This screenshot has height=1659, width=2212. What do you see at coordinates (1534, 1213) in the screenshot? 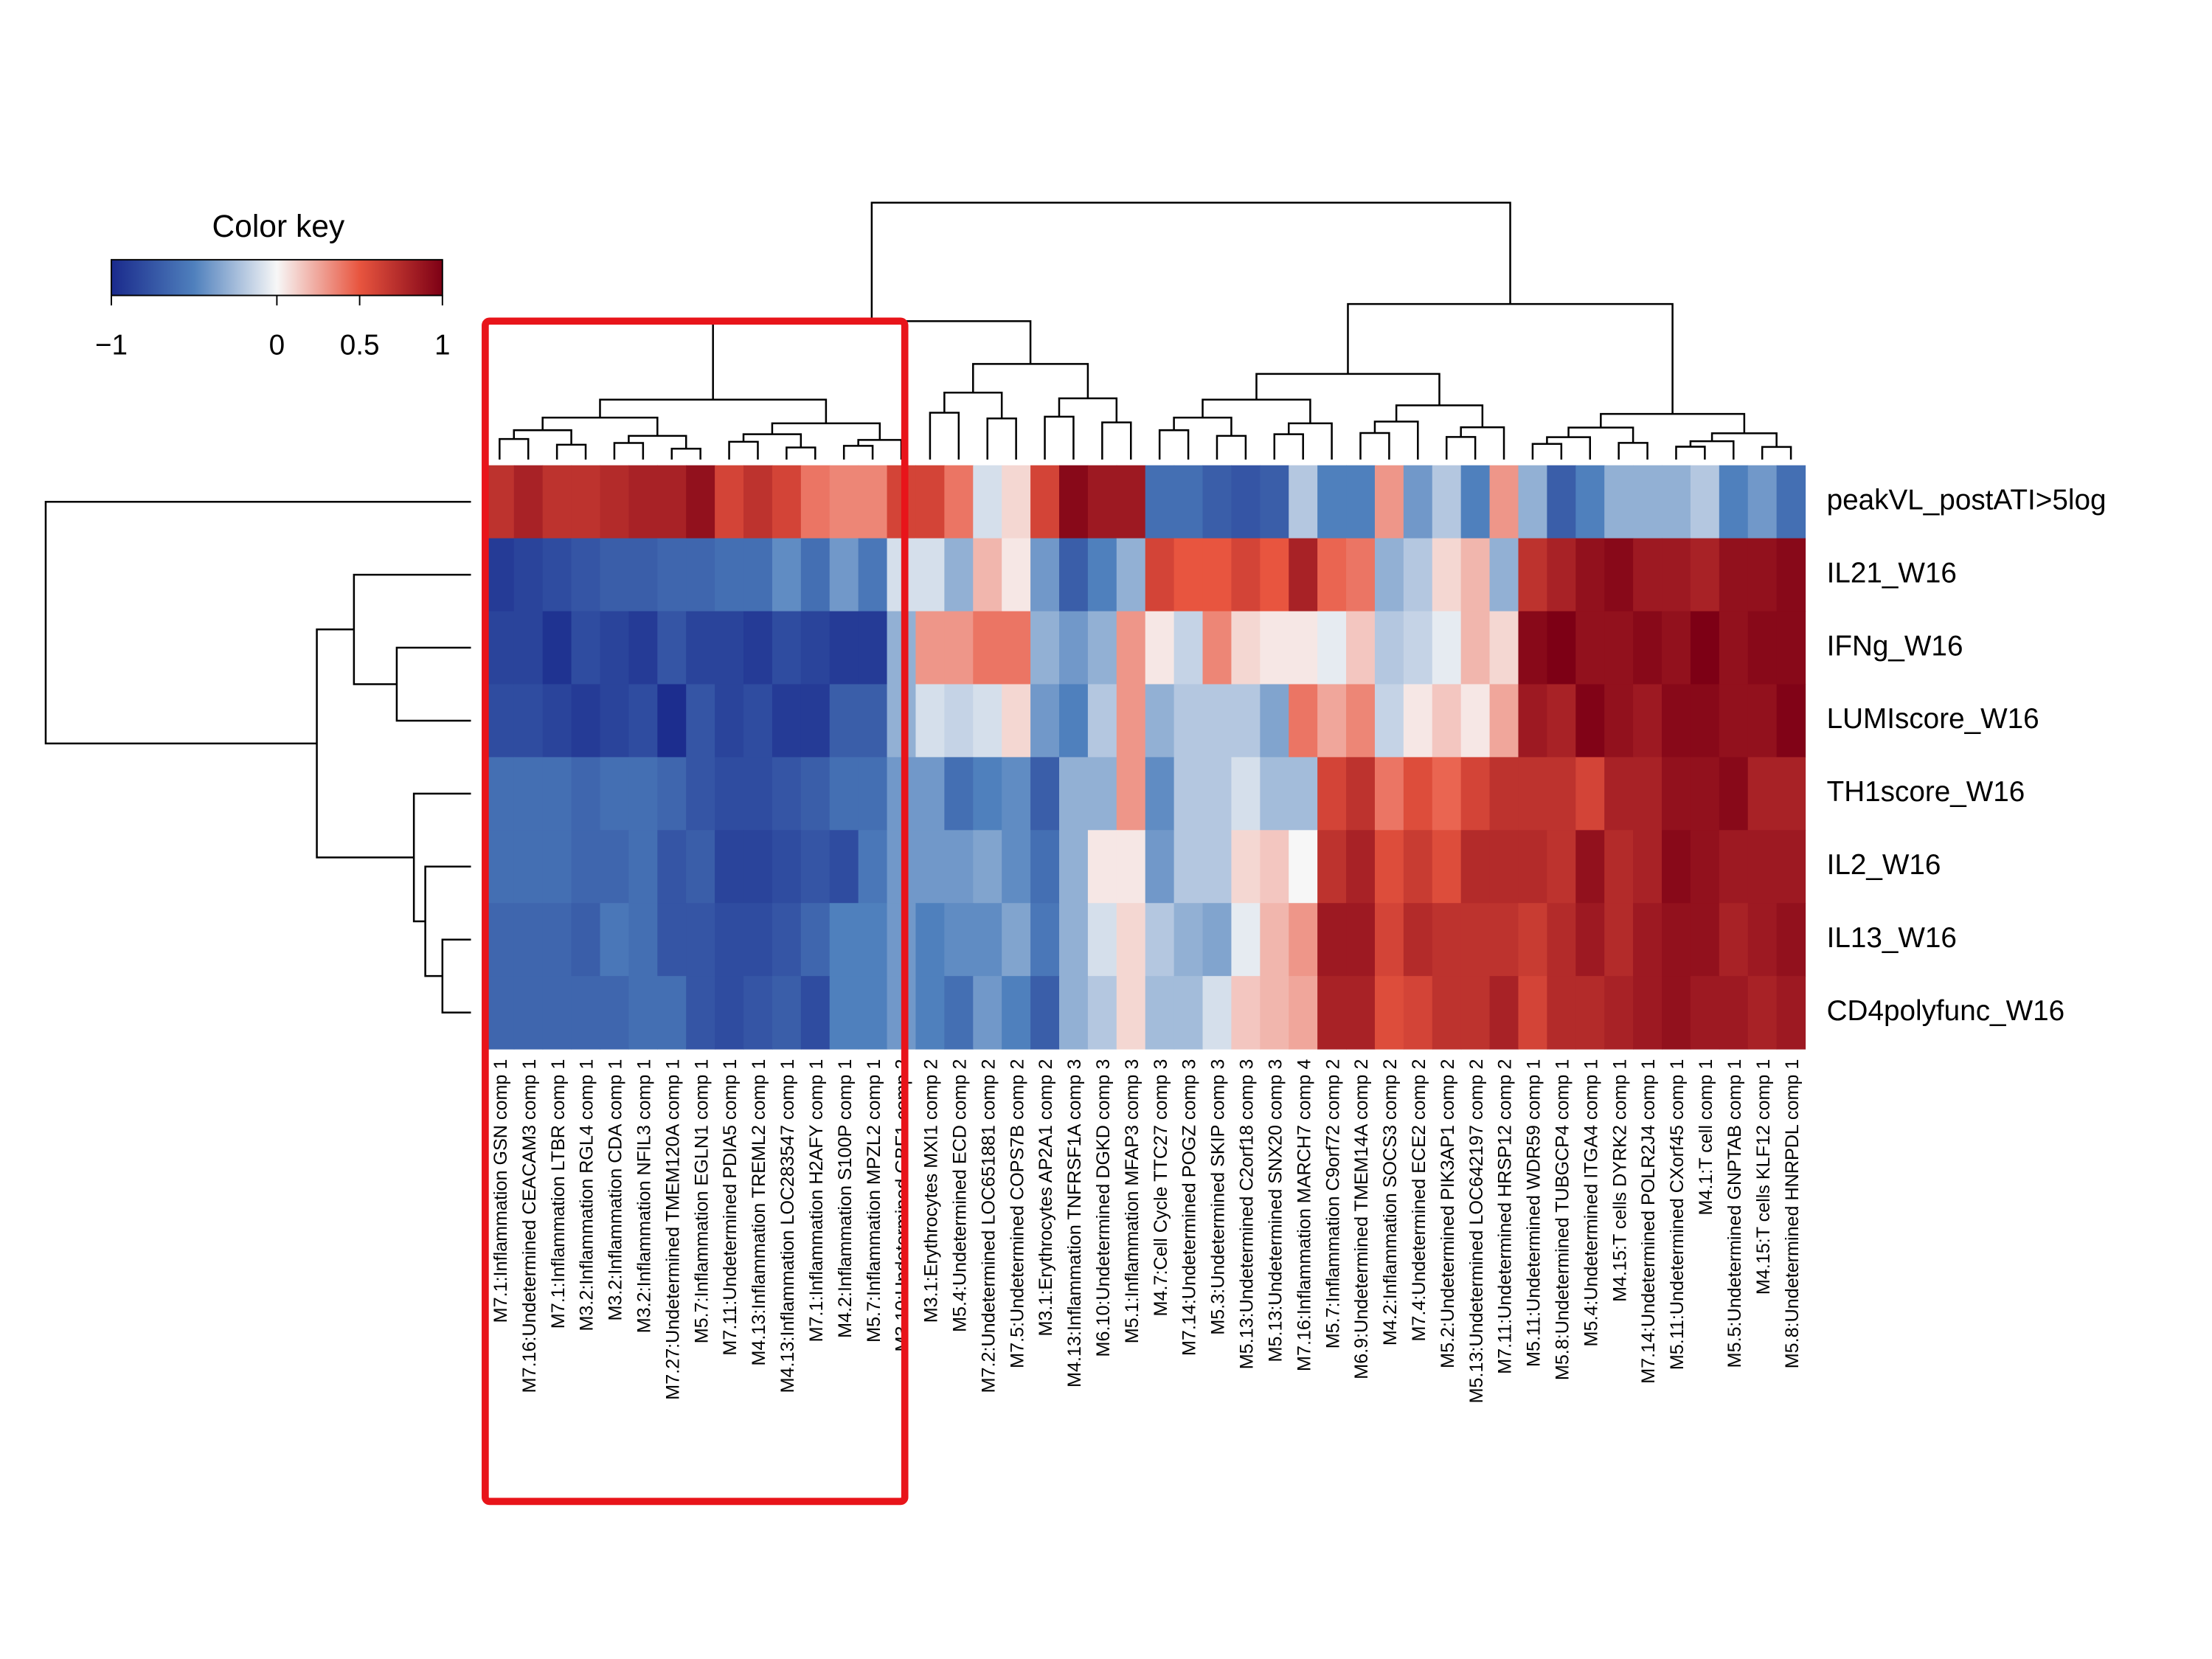
I see `column-label: M5.11:Undetermined WDR59 comp 1` at bounding box center [1534, 1213].